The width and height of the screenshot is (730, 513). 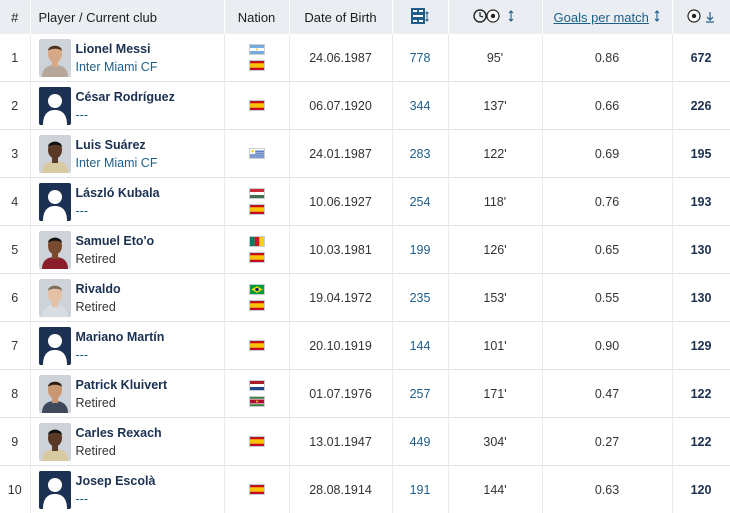 What do you see at coordinates (495, 58) in the screenshot?
I see `minutes-per-goal-cell: 95'` at bounding box center [495, 58].